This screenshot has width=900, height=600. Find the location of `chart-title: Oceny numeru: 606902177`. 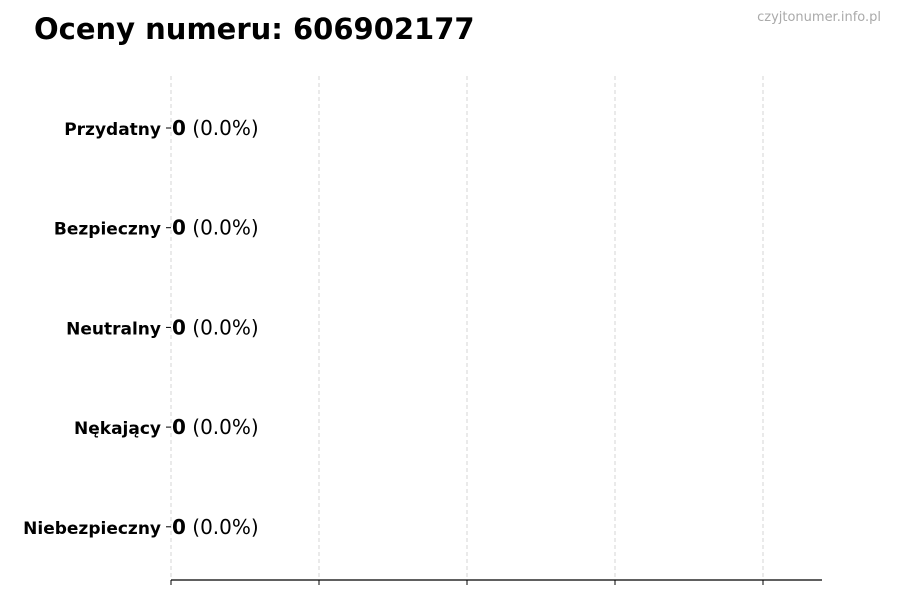

chart-title: Oceny numeru: 606902177 is located at coordinates (254, 29).